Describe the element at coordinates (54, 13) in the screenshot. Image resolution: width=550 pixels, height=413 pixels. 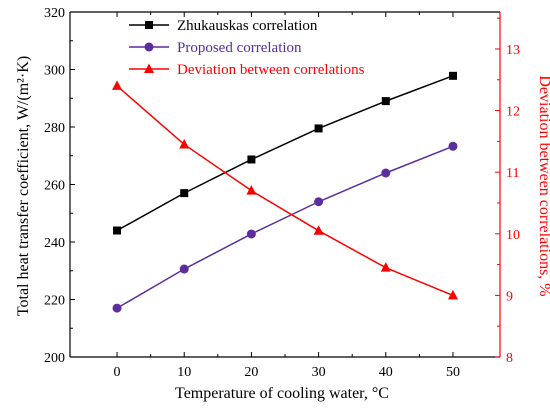
I see `y-left-tick-label: 320` at that location.